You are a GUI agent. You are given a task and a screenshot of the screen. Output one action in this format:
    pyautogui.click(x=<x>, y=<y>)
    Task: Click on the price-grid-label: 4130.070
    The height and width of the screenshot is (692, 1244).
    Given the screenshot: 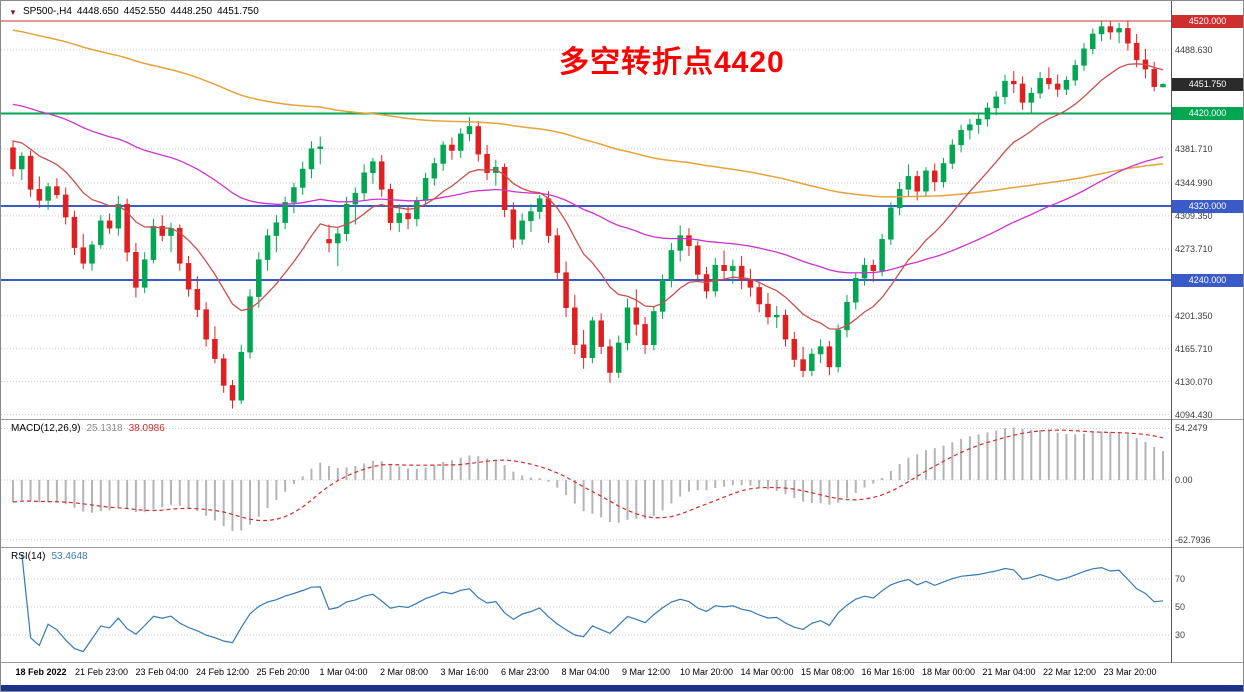 What is the action you would take?
    pyautogui.click(x=1194, y=381)
    